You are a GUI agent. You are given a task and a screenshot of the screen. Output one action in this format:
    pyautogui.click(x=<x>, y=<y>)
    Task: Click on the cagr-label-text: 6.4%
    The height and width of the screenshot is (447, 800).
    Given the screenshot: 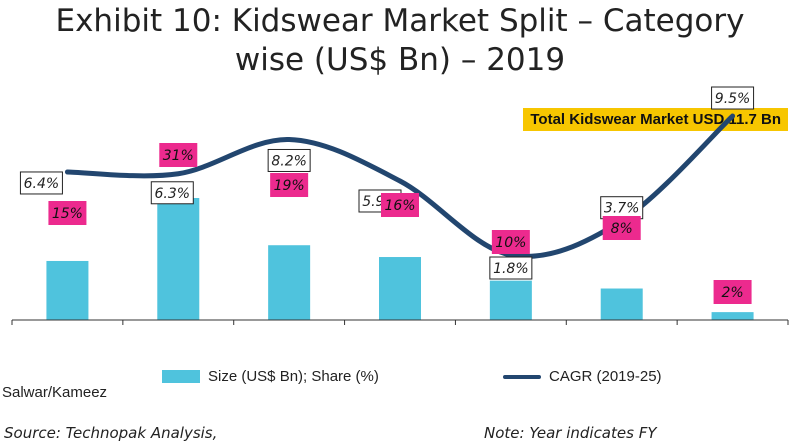 What is the action you would take?
    pyautogui.click(x=42, y=184)
    